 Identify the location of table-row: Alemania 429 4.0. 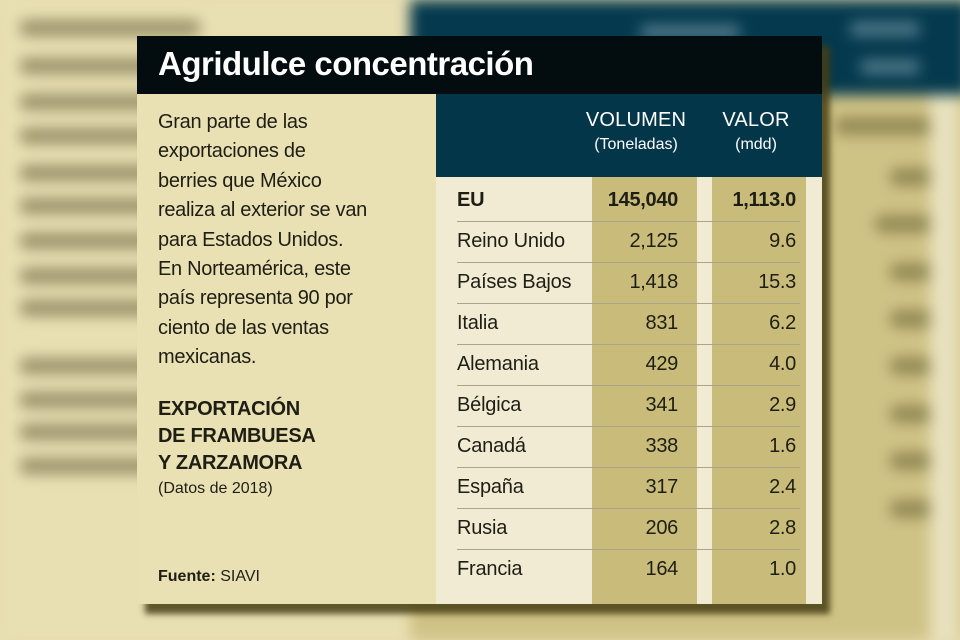
(629, 365).